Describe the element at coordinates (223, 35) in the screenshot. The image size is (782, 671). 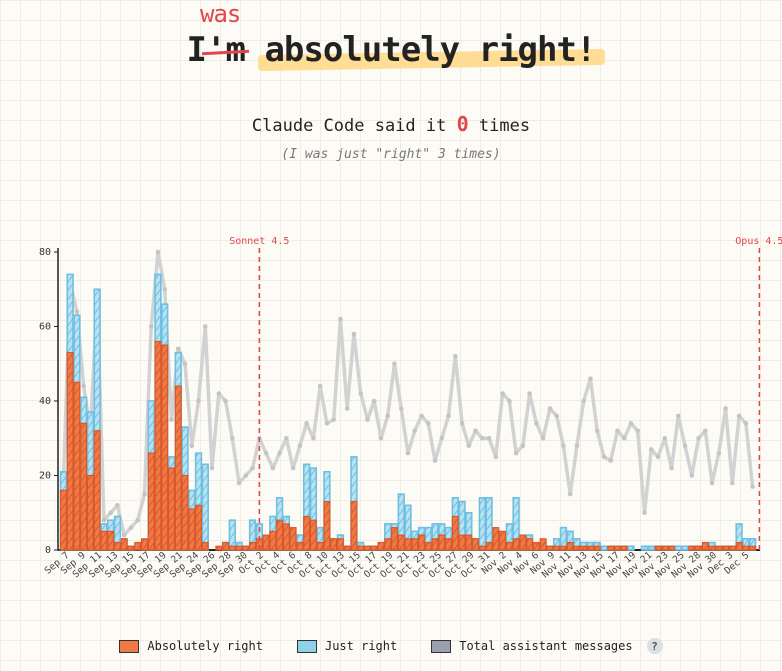
I see `title-struck-text: was'm` at that location.